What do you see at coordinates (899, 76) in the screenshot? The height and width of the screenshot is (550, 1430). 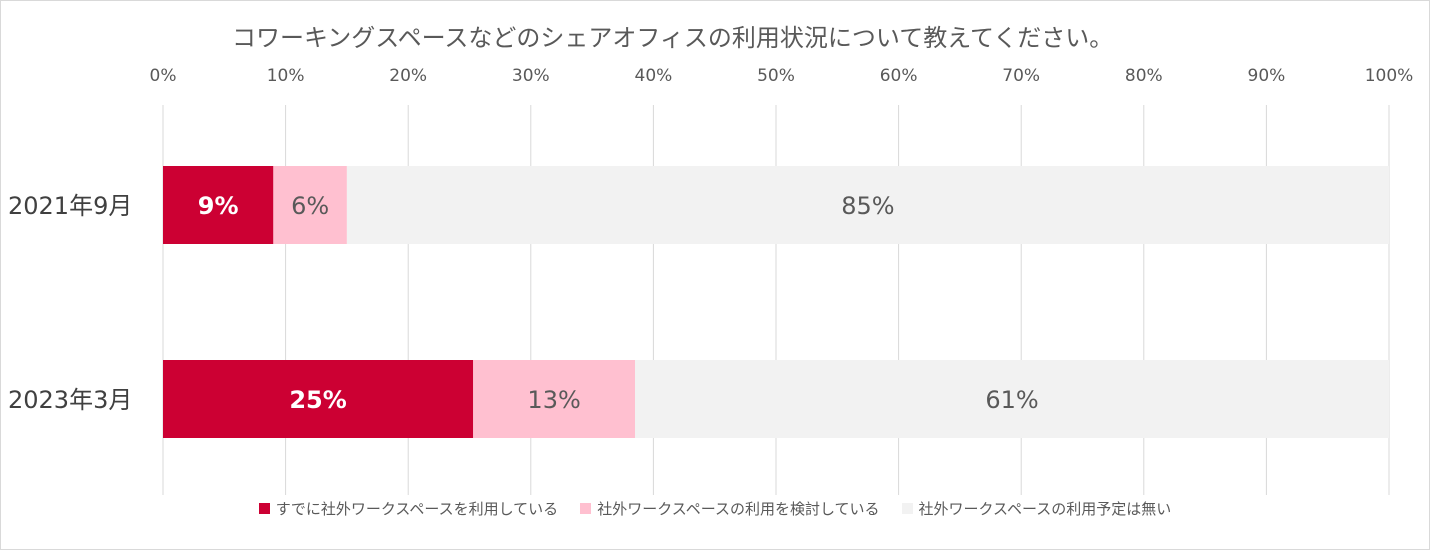 I see `x-tick-label: 60%` at bounding box center [899, 76].